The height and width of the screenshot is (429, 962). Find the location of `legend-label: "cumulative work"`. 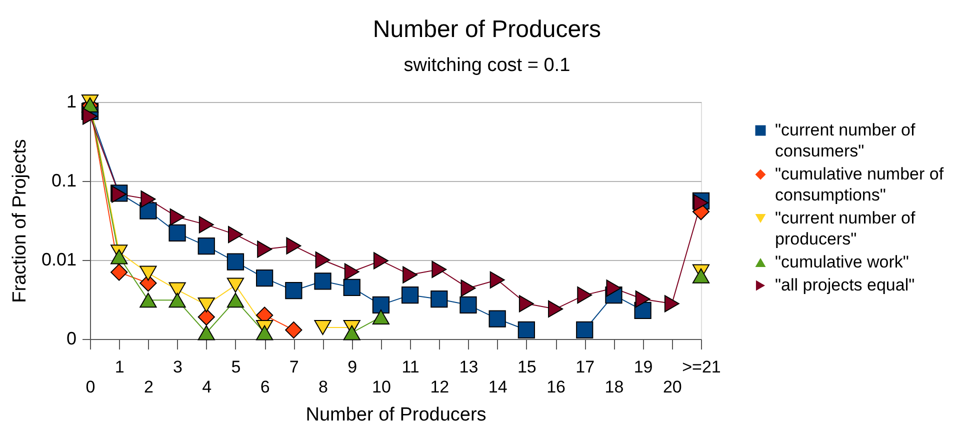

legend-label: "cumulative work" is located at coordinates (842, 262).